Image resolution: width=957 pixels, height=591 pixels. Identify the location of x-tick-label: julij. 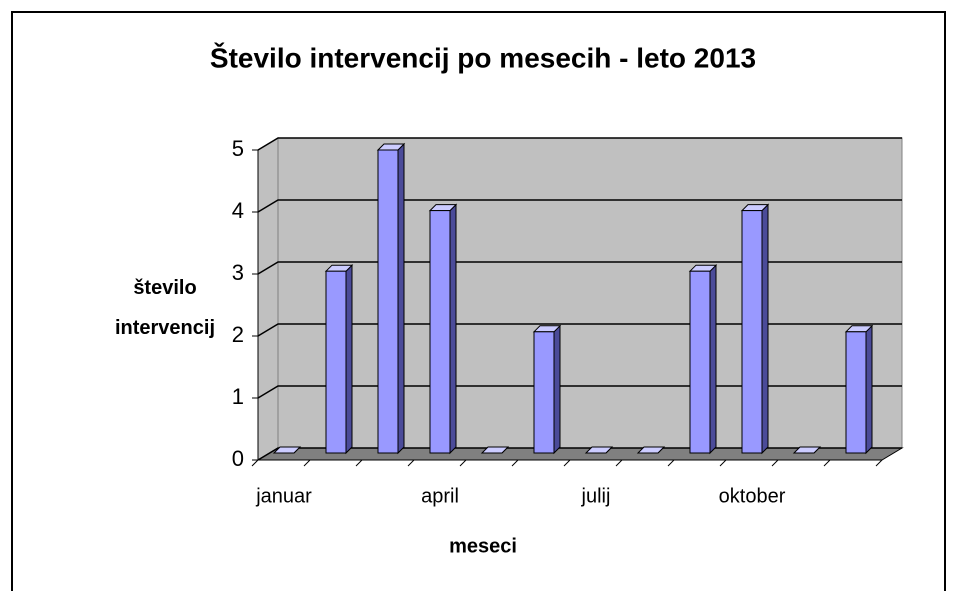
(596, 496).